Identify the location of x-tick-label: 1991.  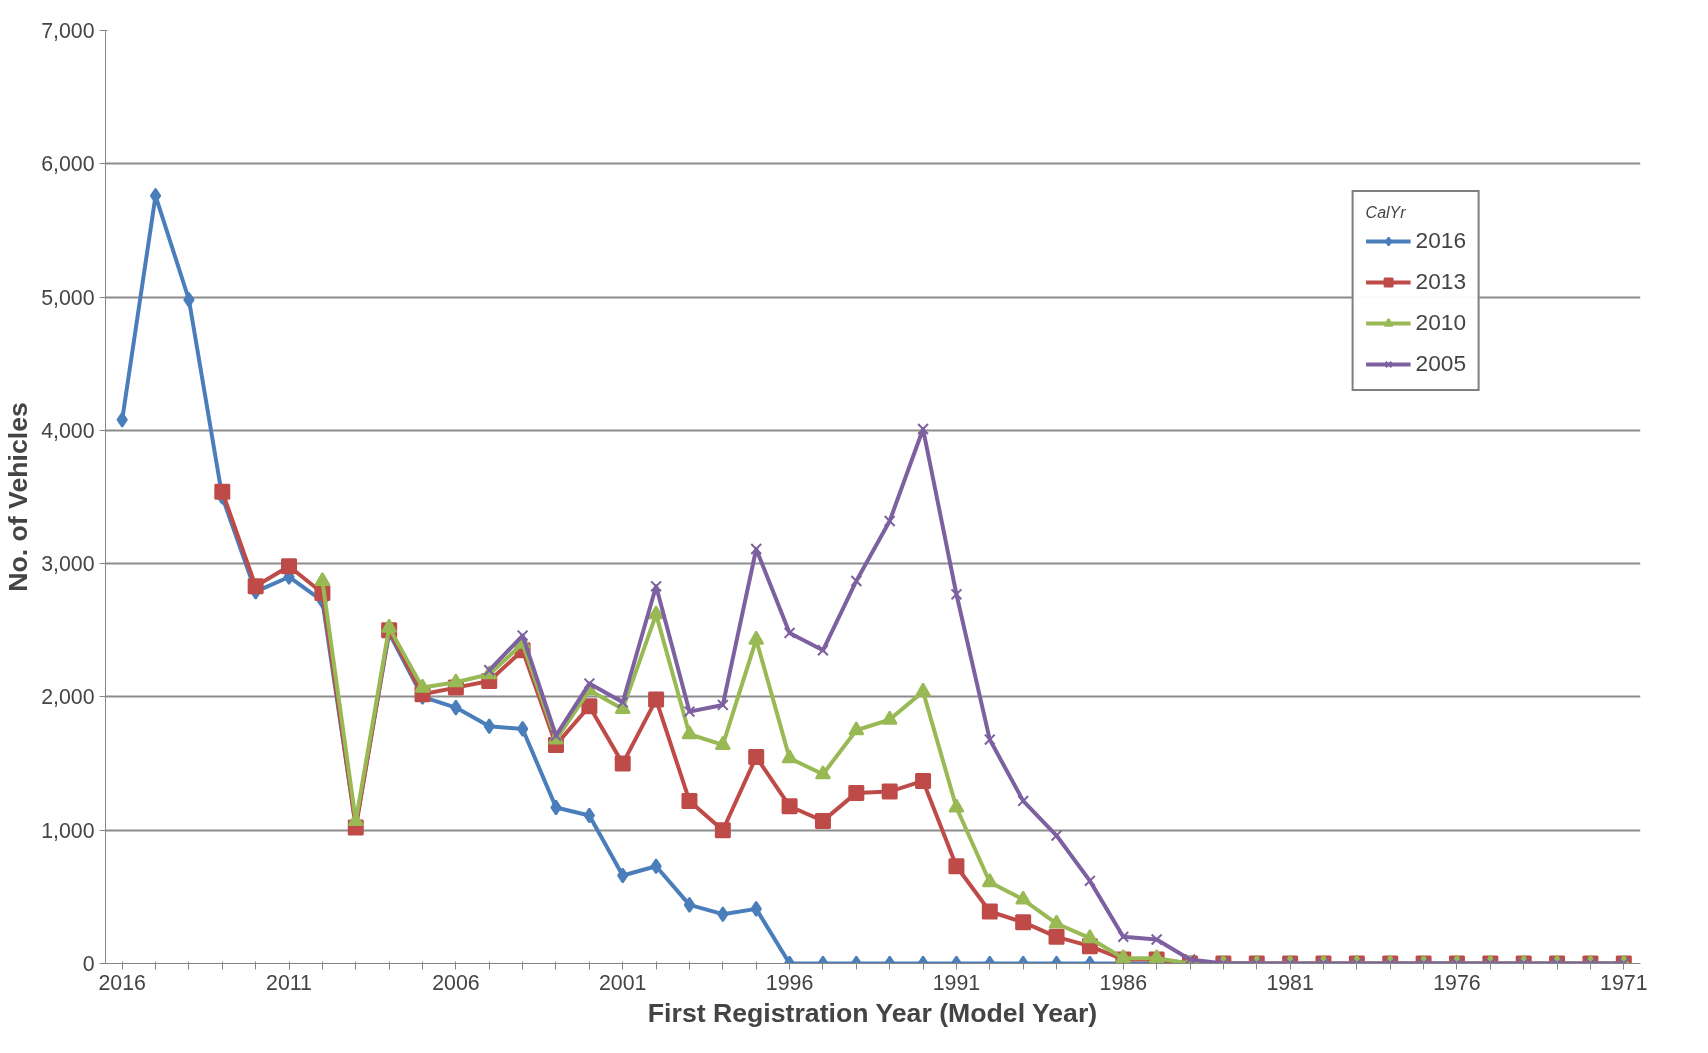
(956, 982).